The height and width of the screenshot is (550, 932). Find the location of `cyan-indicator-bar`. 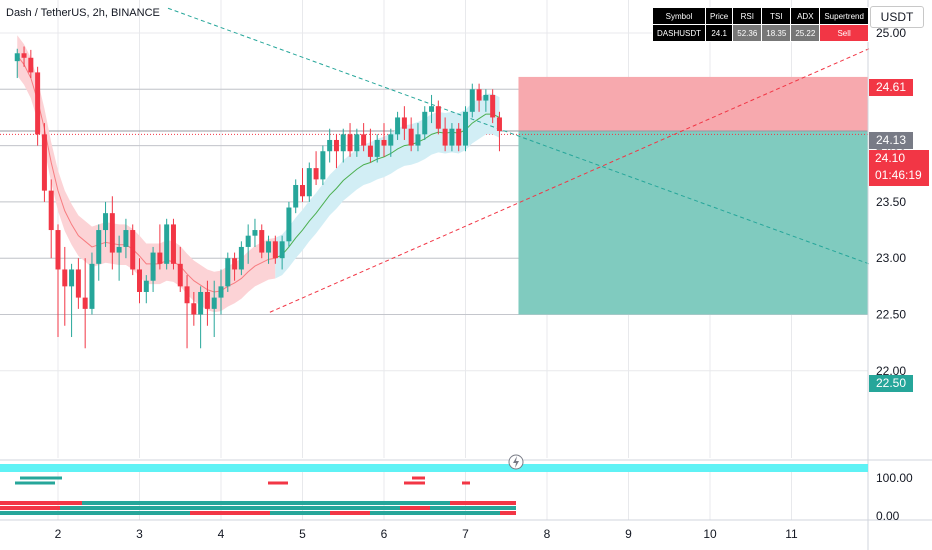

cyan-indicator-bar is located at coordinates (434, 468).